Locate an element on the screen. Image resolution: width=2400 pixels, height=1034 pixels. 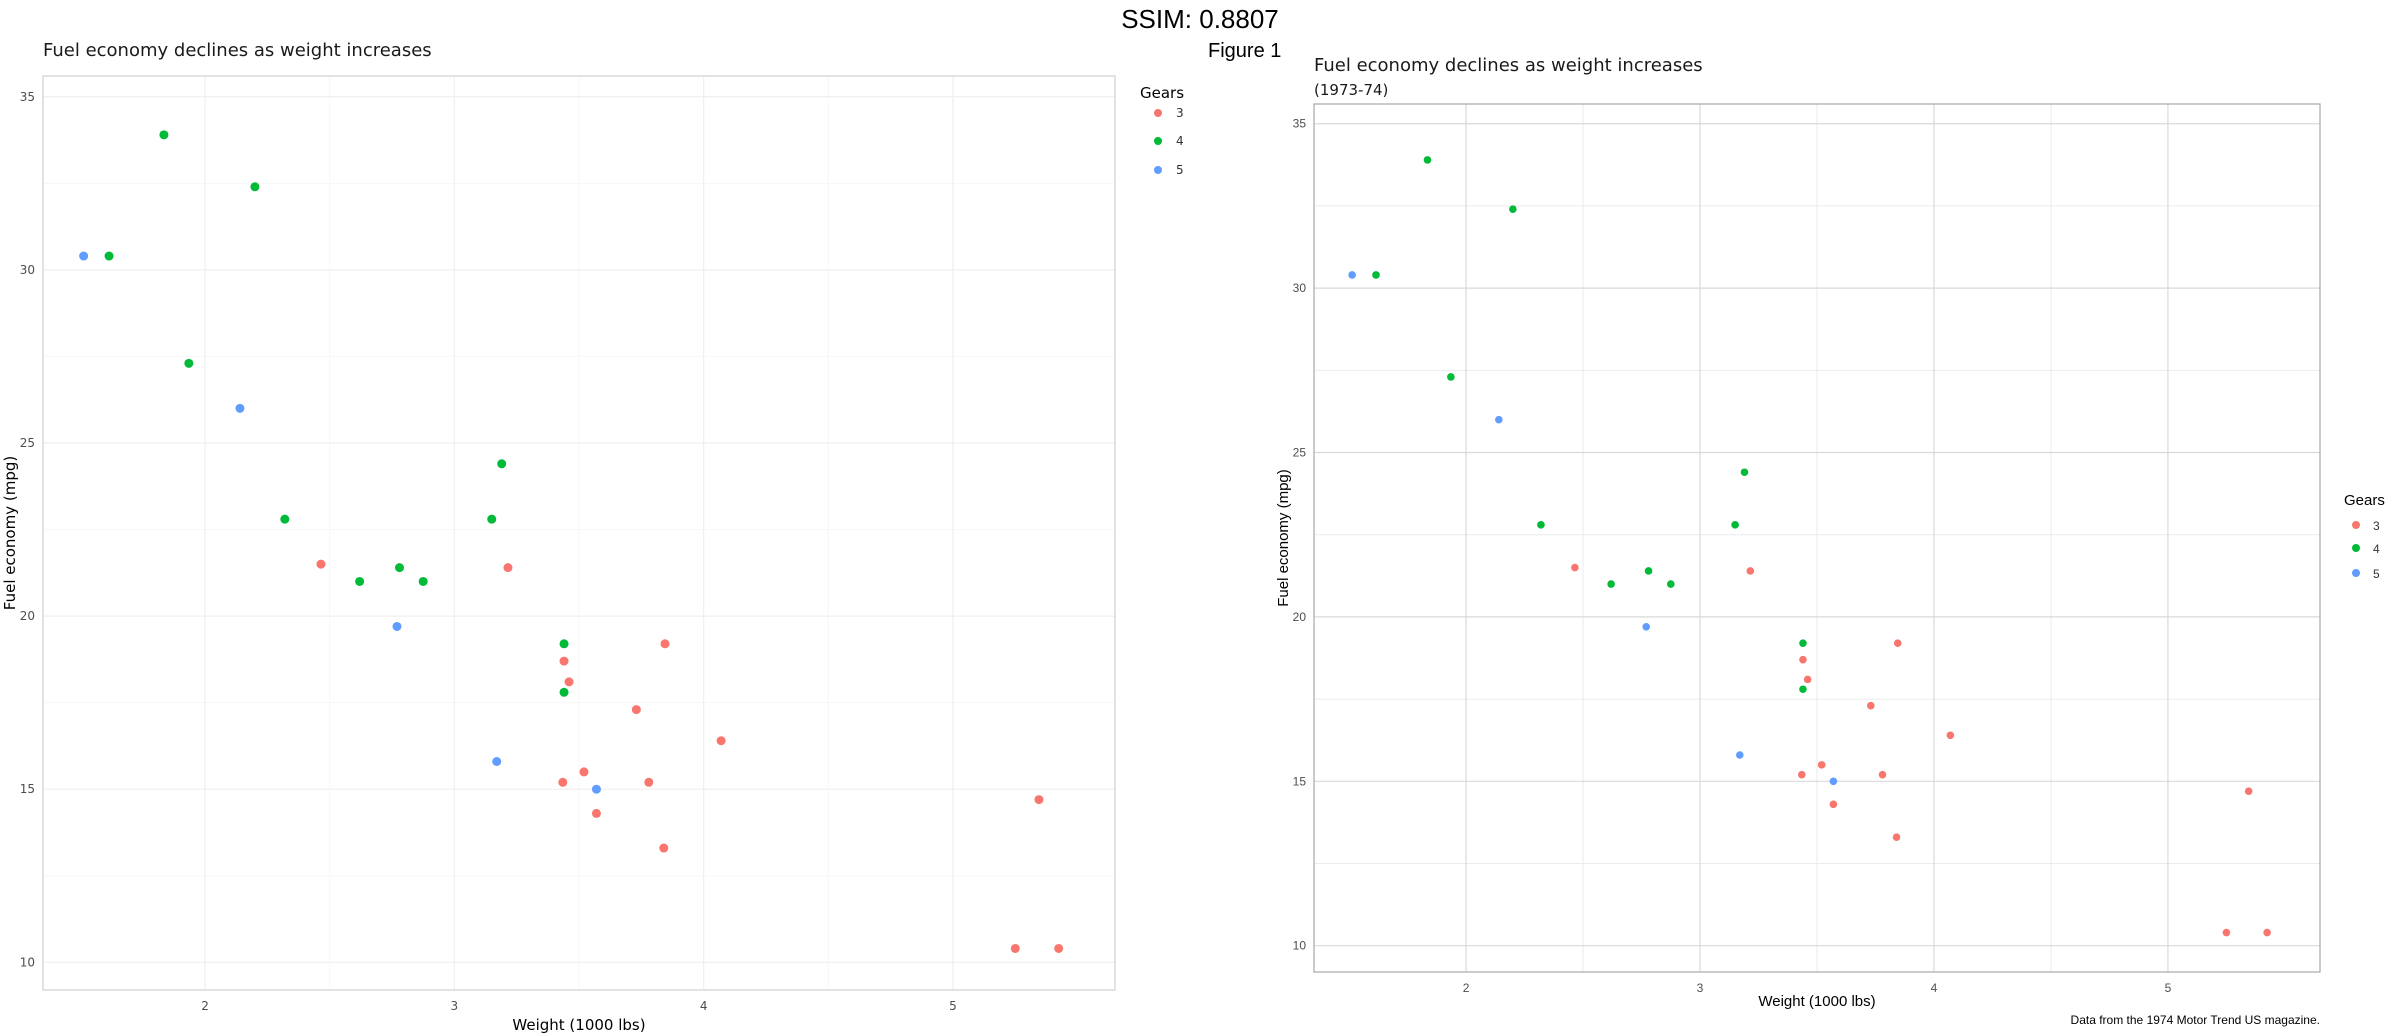
legend-label-4: 4 is located at coordinates (1180, 141).